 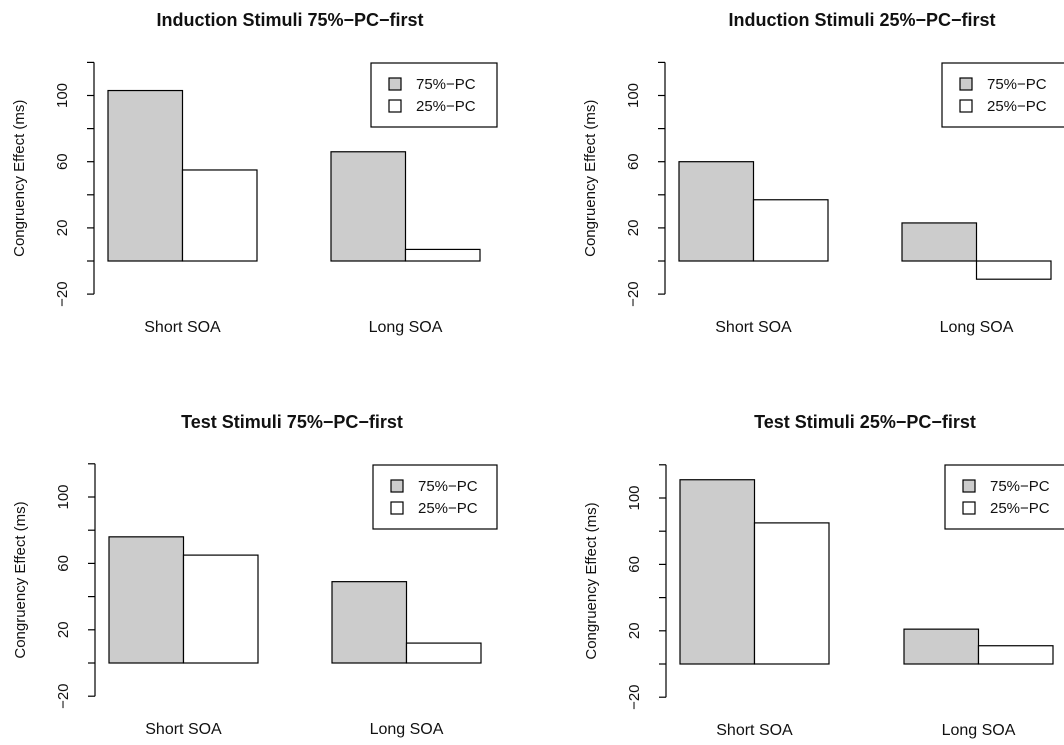 What do you see at coordinates (865, 422) in the screenshot?
I see `chart-title: Test Stimuli 25%−PC−first` at bounding box center [865, 422].